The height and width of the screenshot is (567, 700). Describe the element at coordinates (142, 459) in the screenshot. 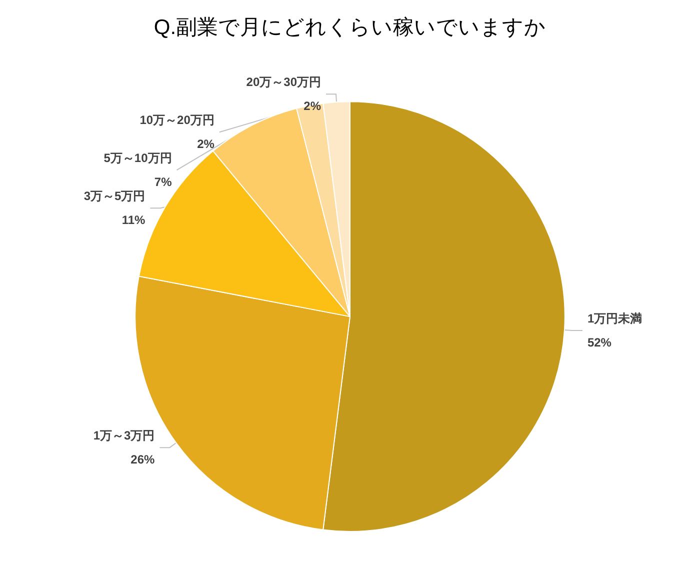

I see `data-label: 26%` at that location.